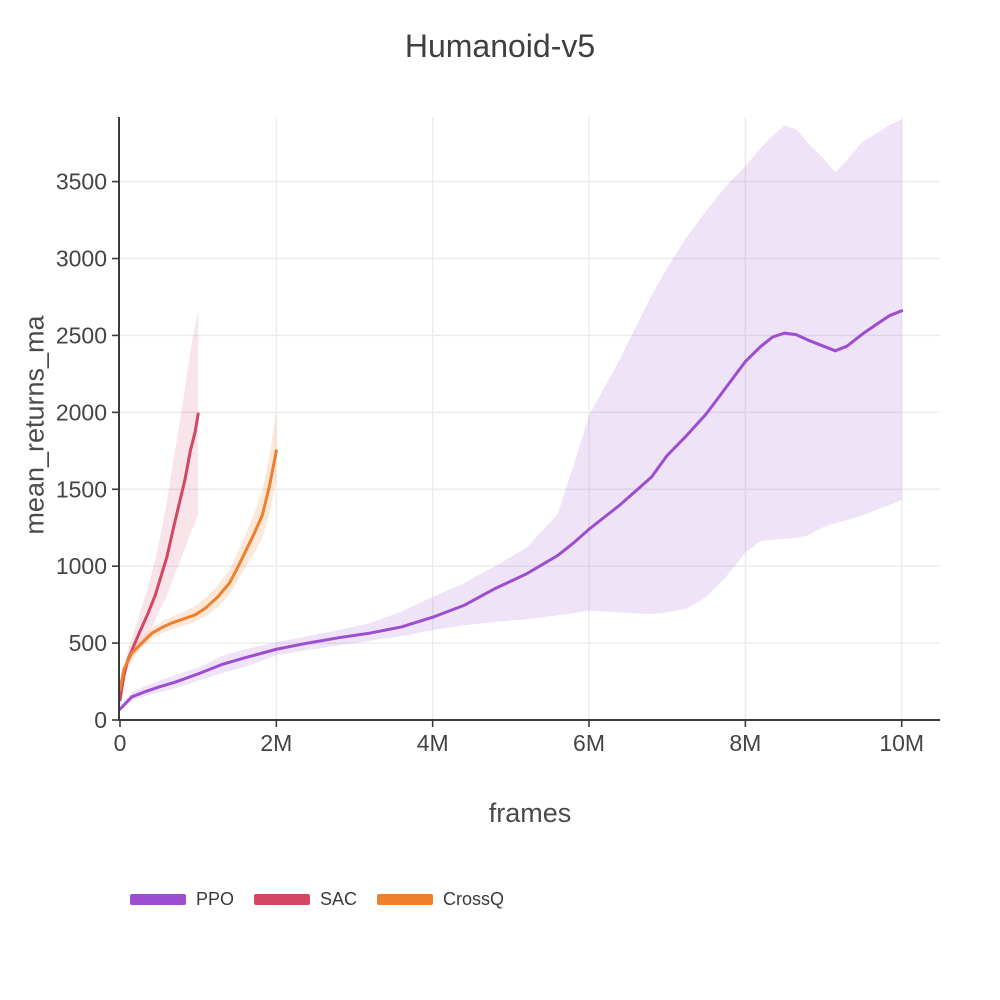 The height and width of the screenshot is (1000, 1000). Describe the element at coordinates (120, 743) in the screenshot. I see `x-tick-label-0: 0` at that location.